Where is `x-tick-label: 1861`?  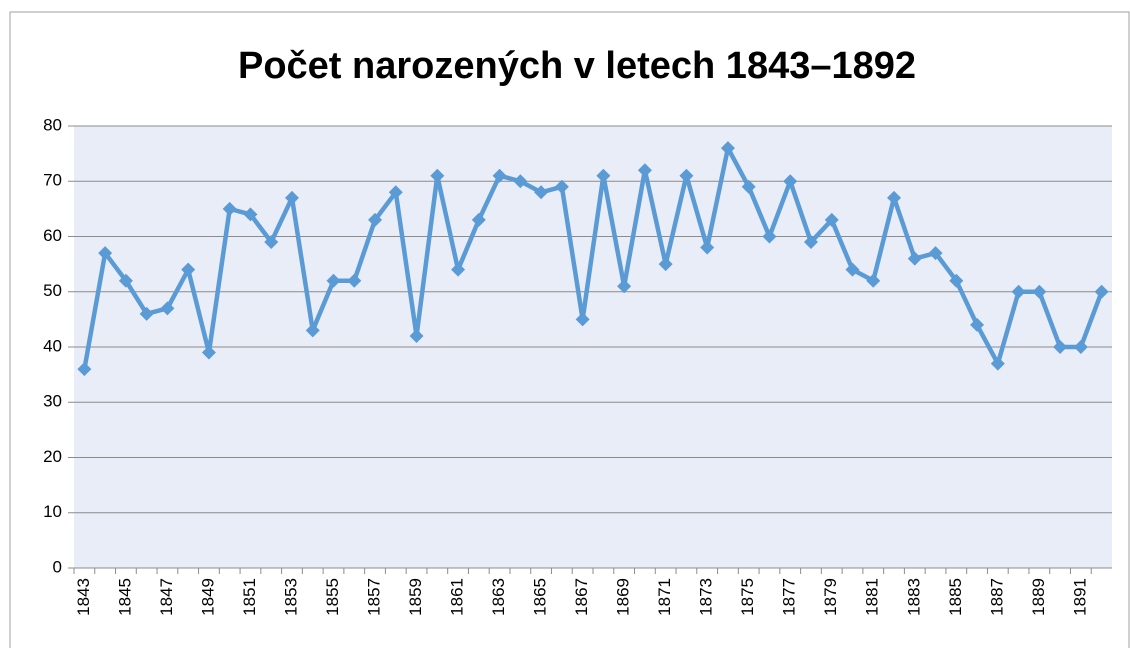
x-tick-label: 1861 is located at coordinates (457, 597).